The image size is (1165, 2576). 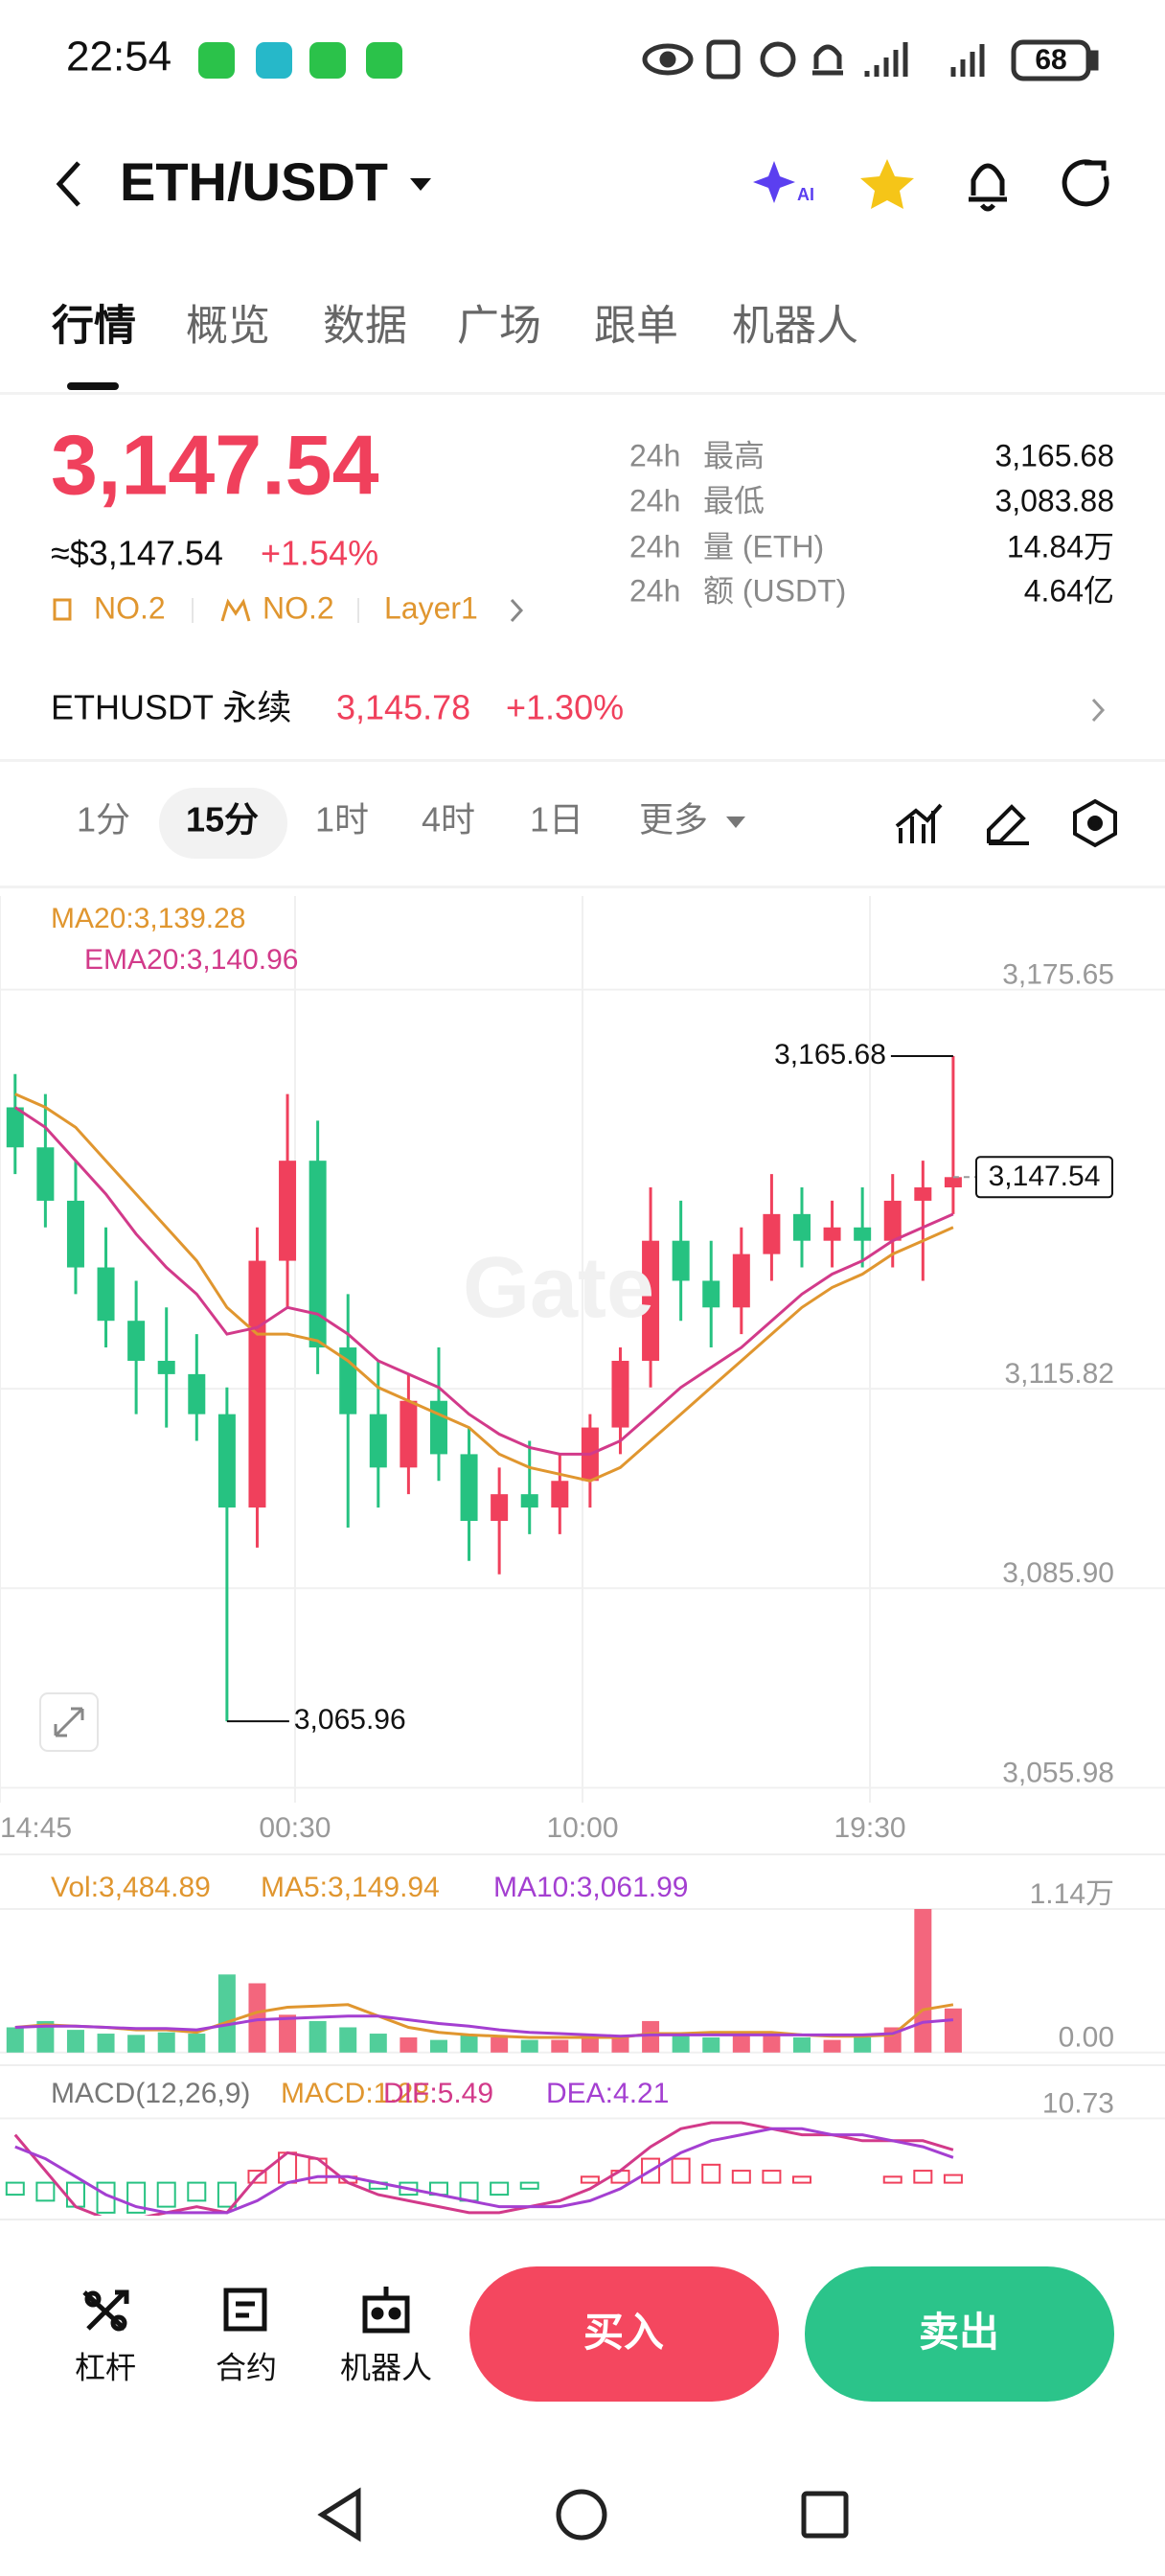 What do you see at coordinates (448, 820) in the screenshot?
I see `interval: 4时` at bounding box center [448, 820].